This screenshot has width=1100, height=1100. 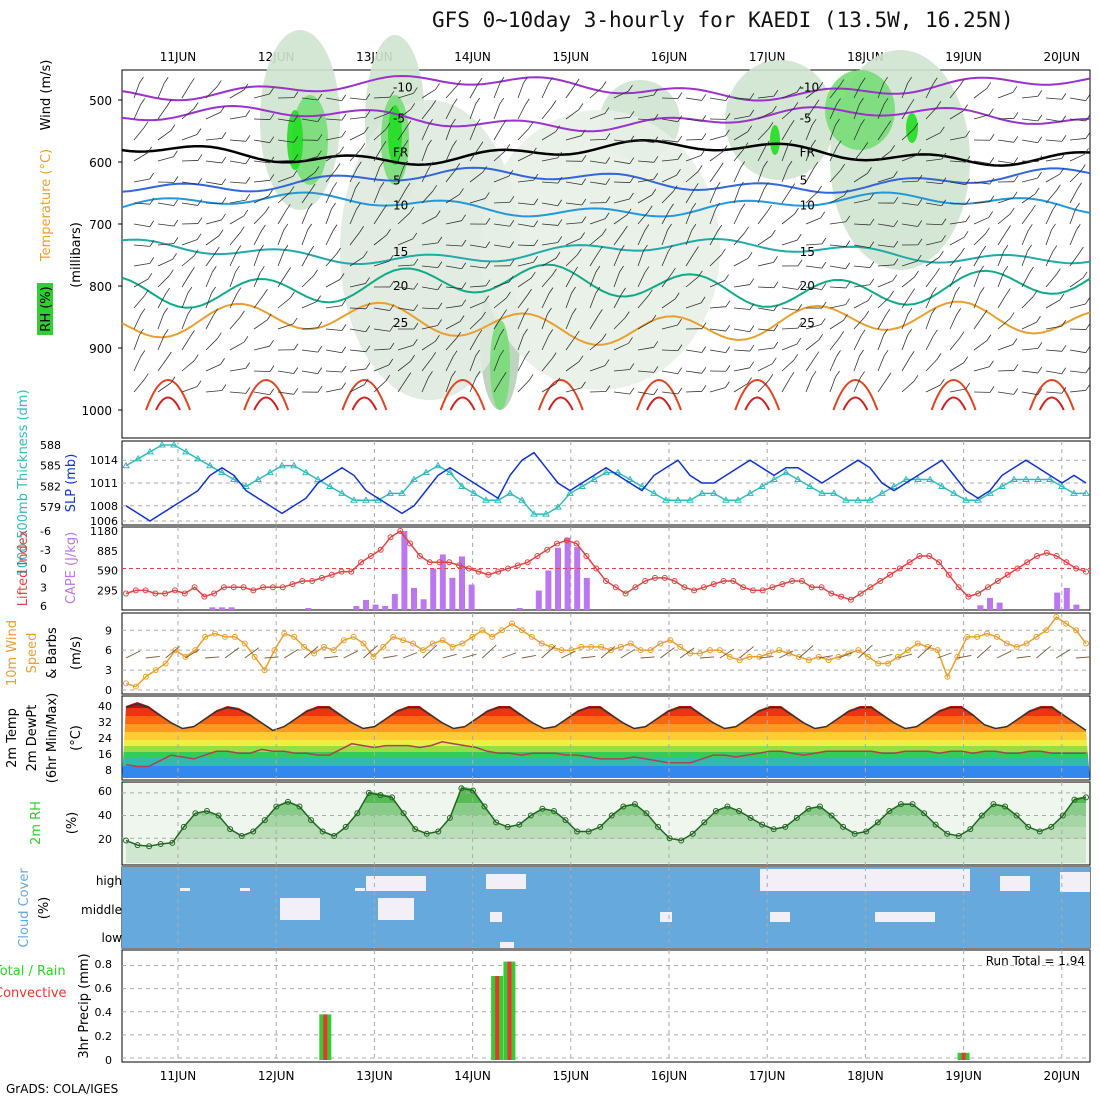 I want to click on isotherm-line, so click(x=606, y=286).